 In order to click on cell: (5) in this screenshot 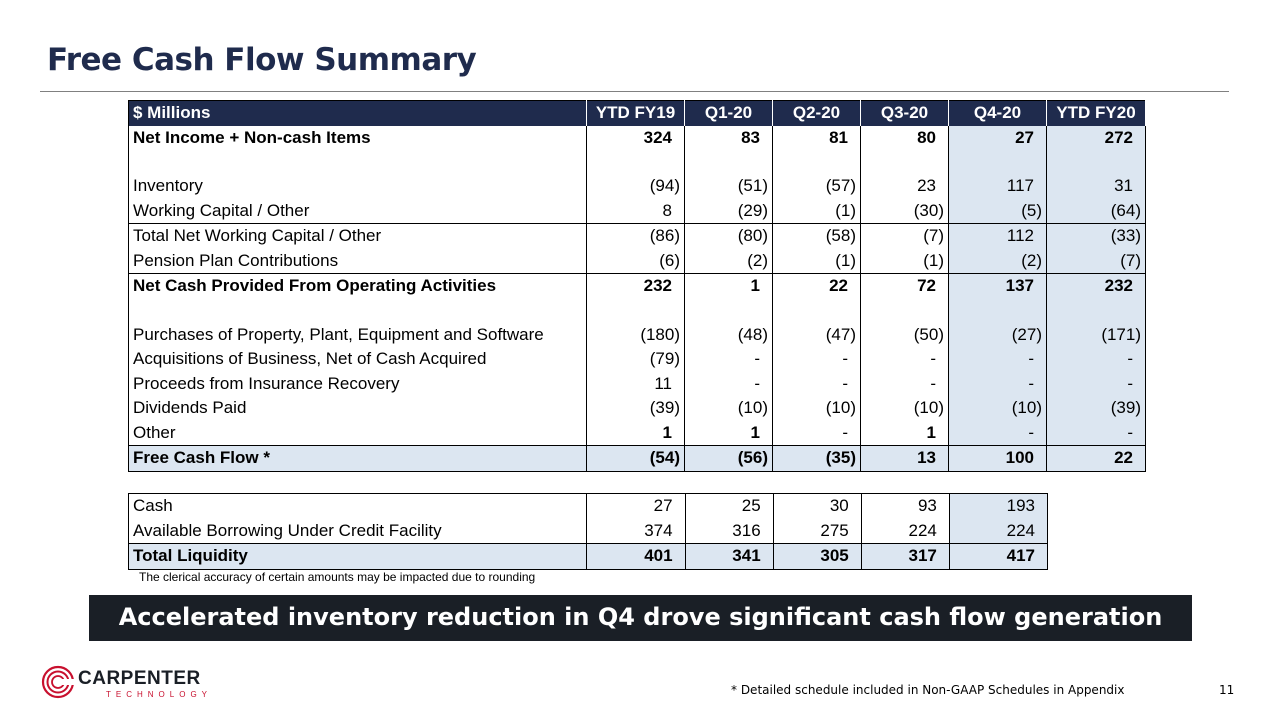, I will do `click(997, 211)`.